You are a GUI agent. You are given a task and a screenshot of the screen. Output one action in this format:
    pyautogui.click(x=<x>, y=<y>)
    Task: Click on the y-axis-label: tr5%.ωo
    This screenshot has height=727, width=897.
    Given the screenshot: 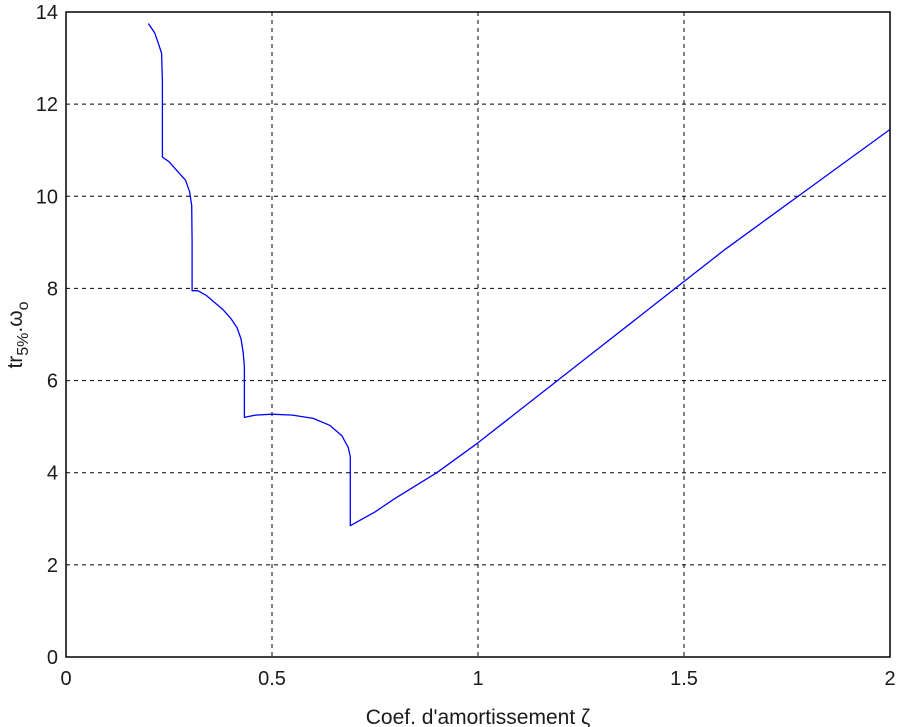 What is the action you would take?
    pyautogui.click(x=18, y=334)
    